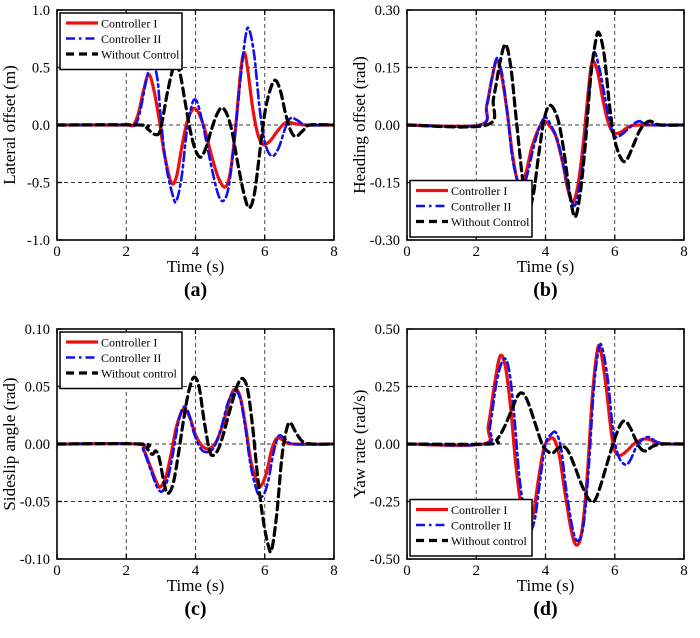  I want to click on y-axis-label: Sideslip angle (rad), so click(9, 443).